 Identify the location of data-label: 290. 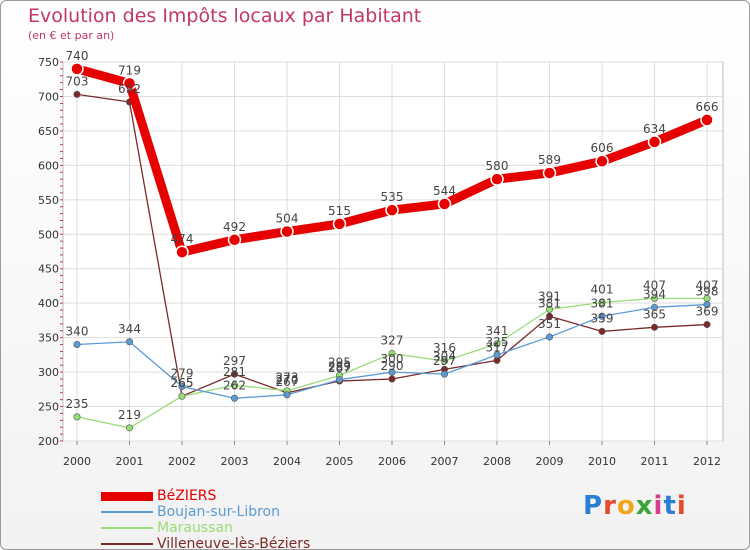
(392, 366).